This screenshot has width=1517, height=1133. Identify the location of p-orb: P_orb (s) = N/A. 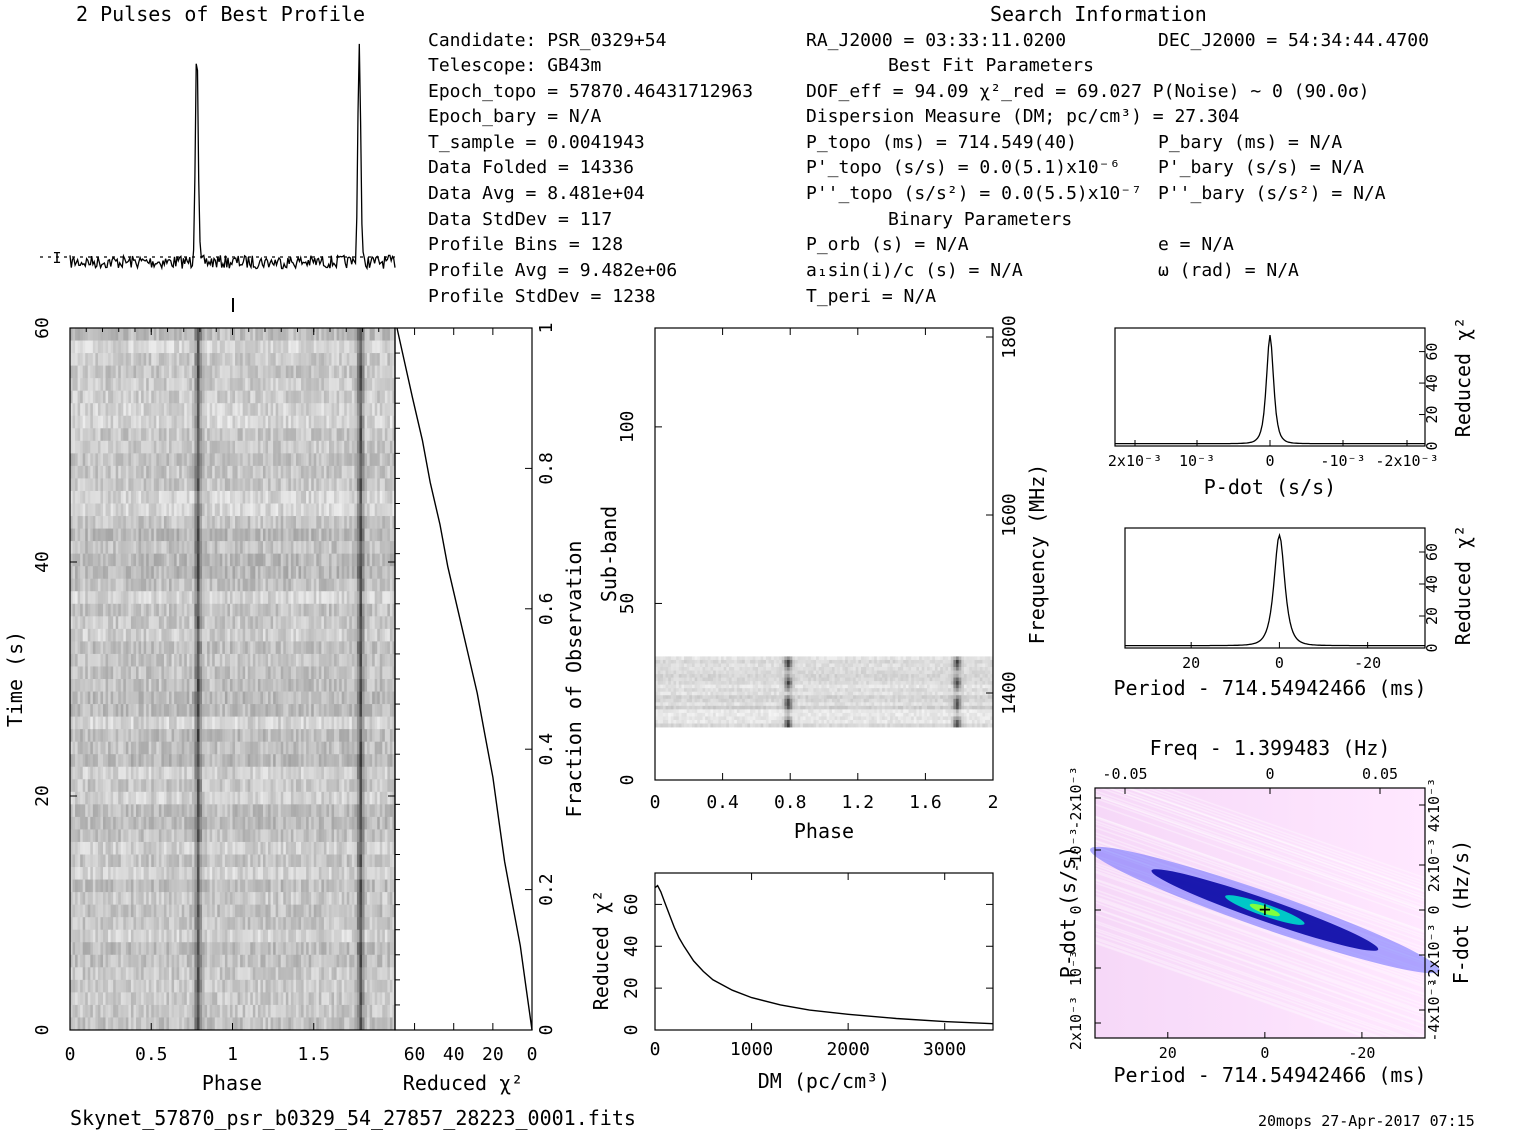
(887, 244).